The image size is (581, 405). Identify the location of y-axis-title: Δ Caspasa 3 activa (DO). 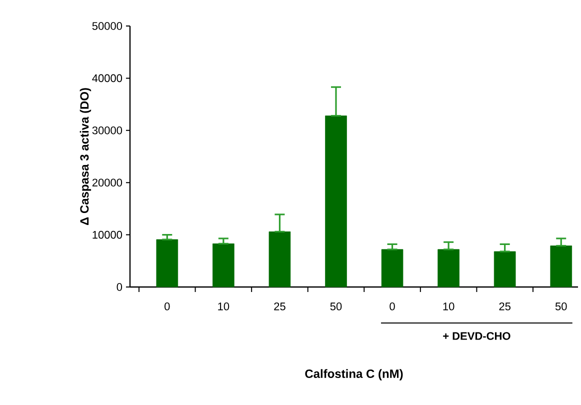
(86, 157).